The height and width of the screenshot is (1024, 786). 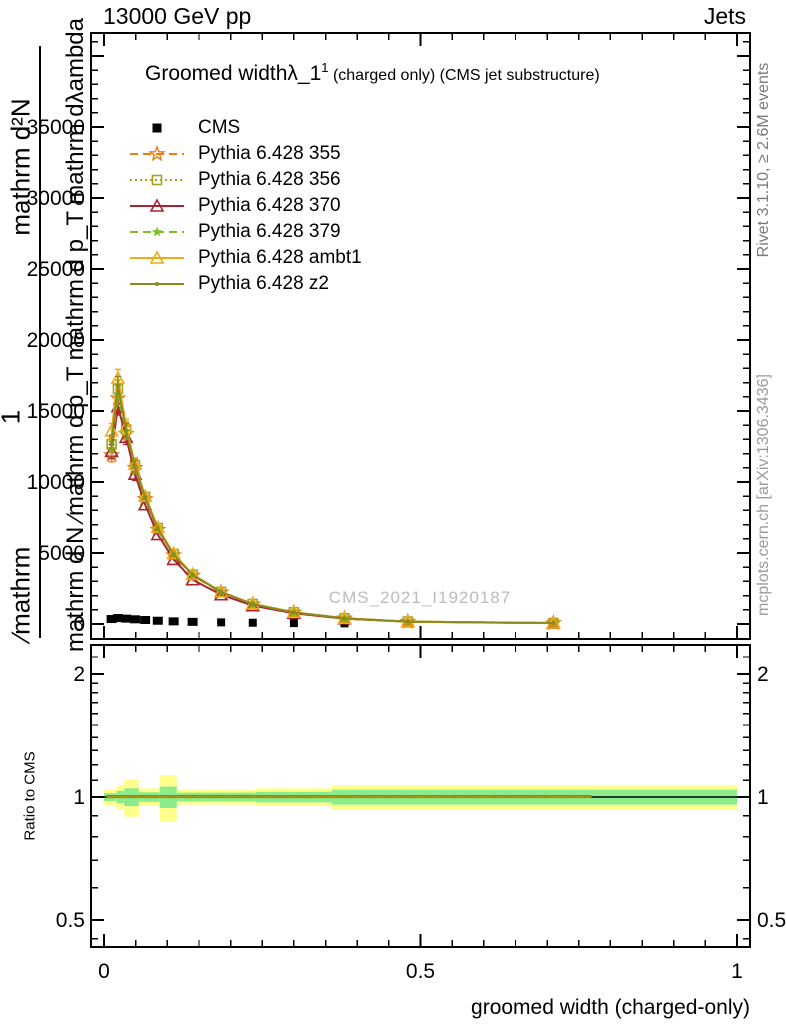 What do you see at coordinates (724, 16) in the screenshot?
I see `header-analysis-group: Jets` at bounding box center [724, 16].